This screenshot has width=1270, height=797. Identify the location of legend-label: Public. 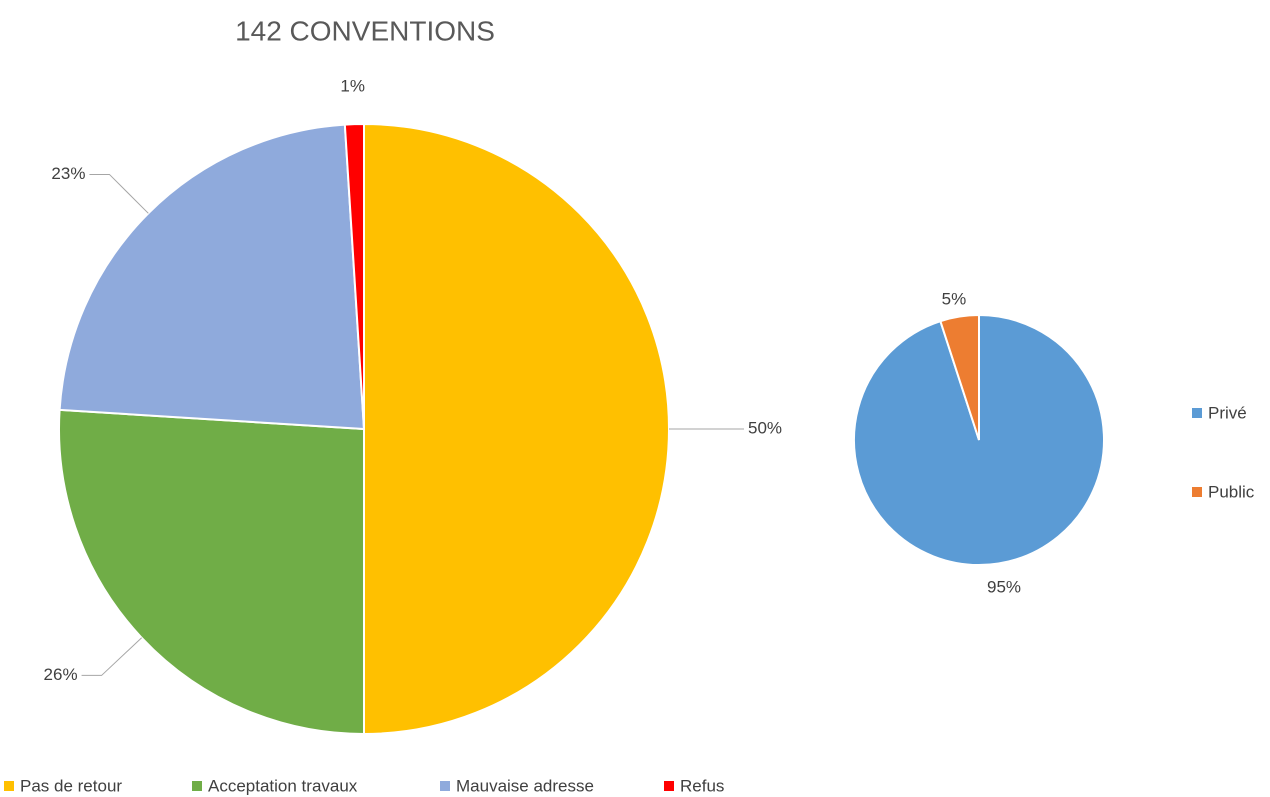
(1231, 491).